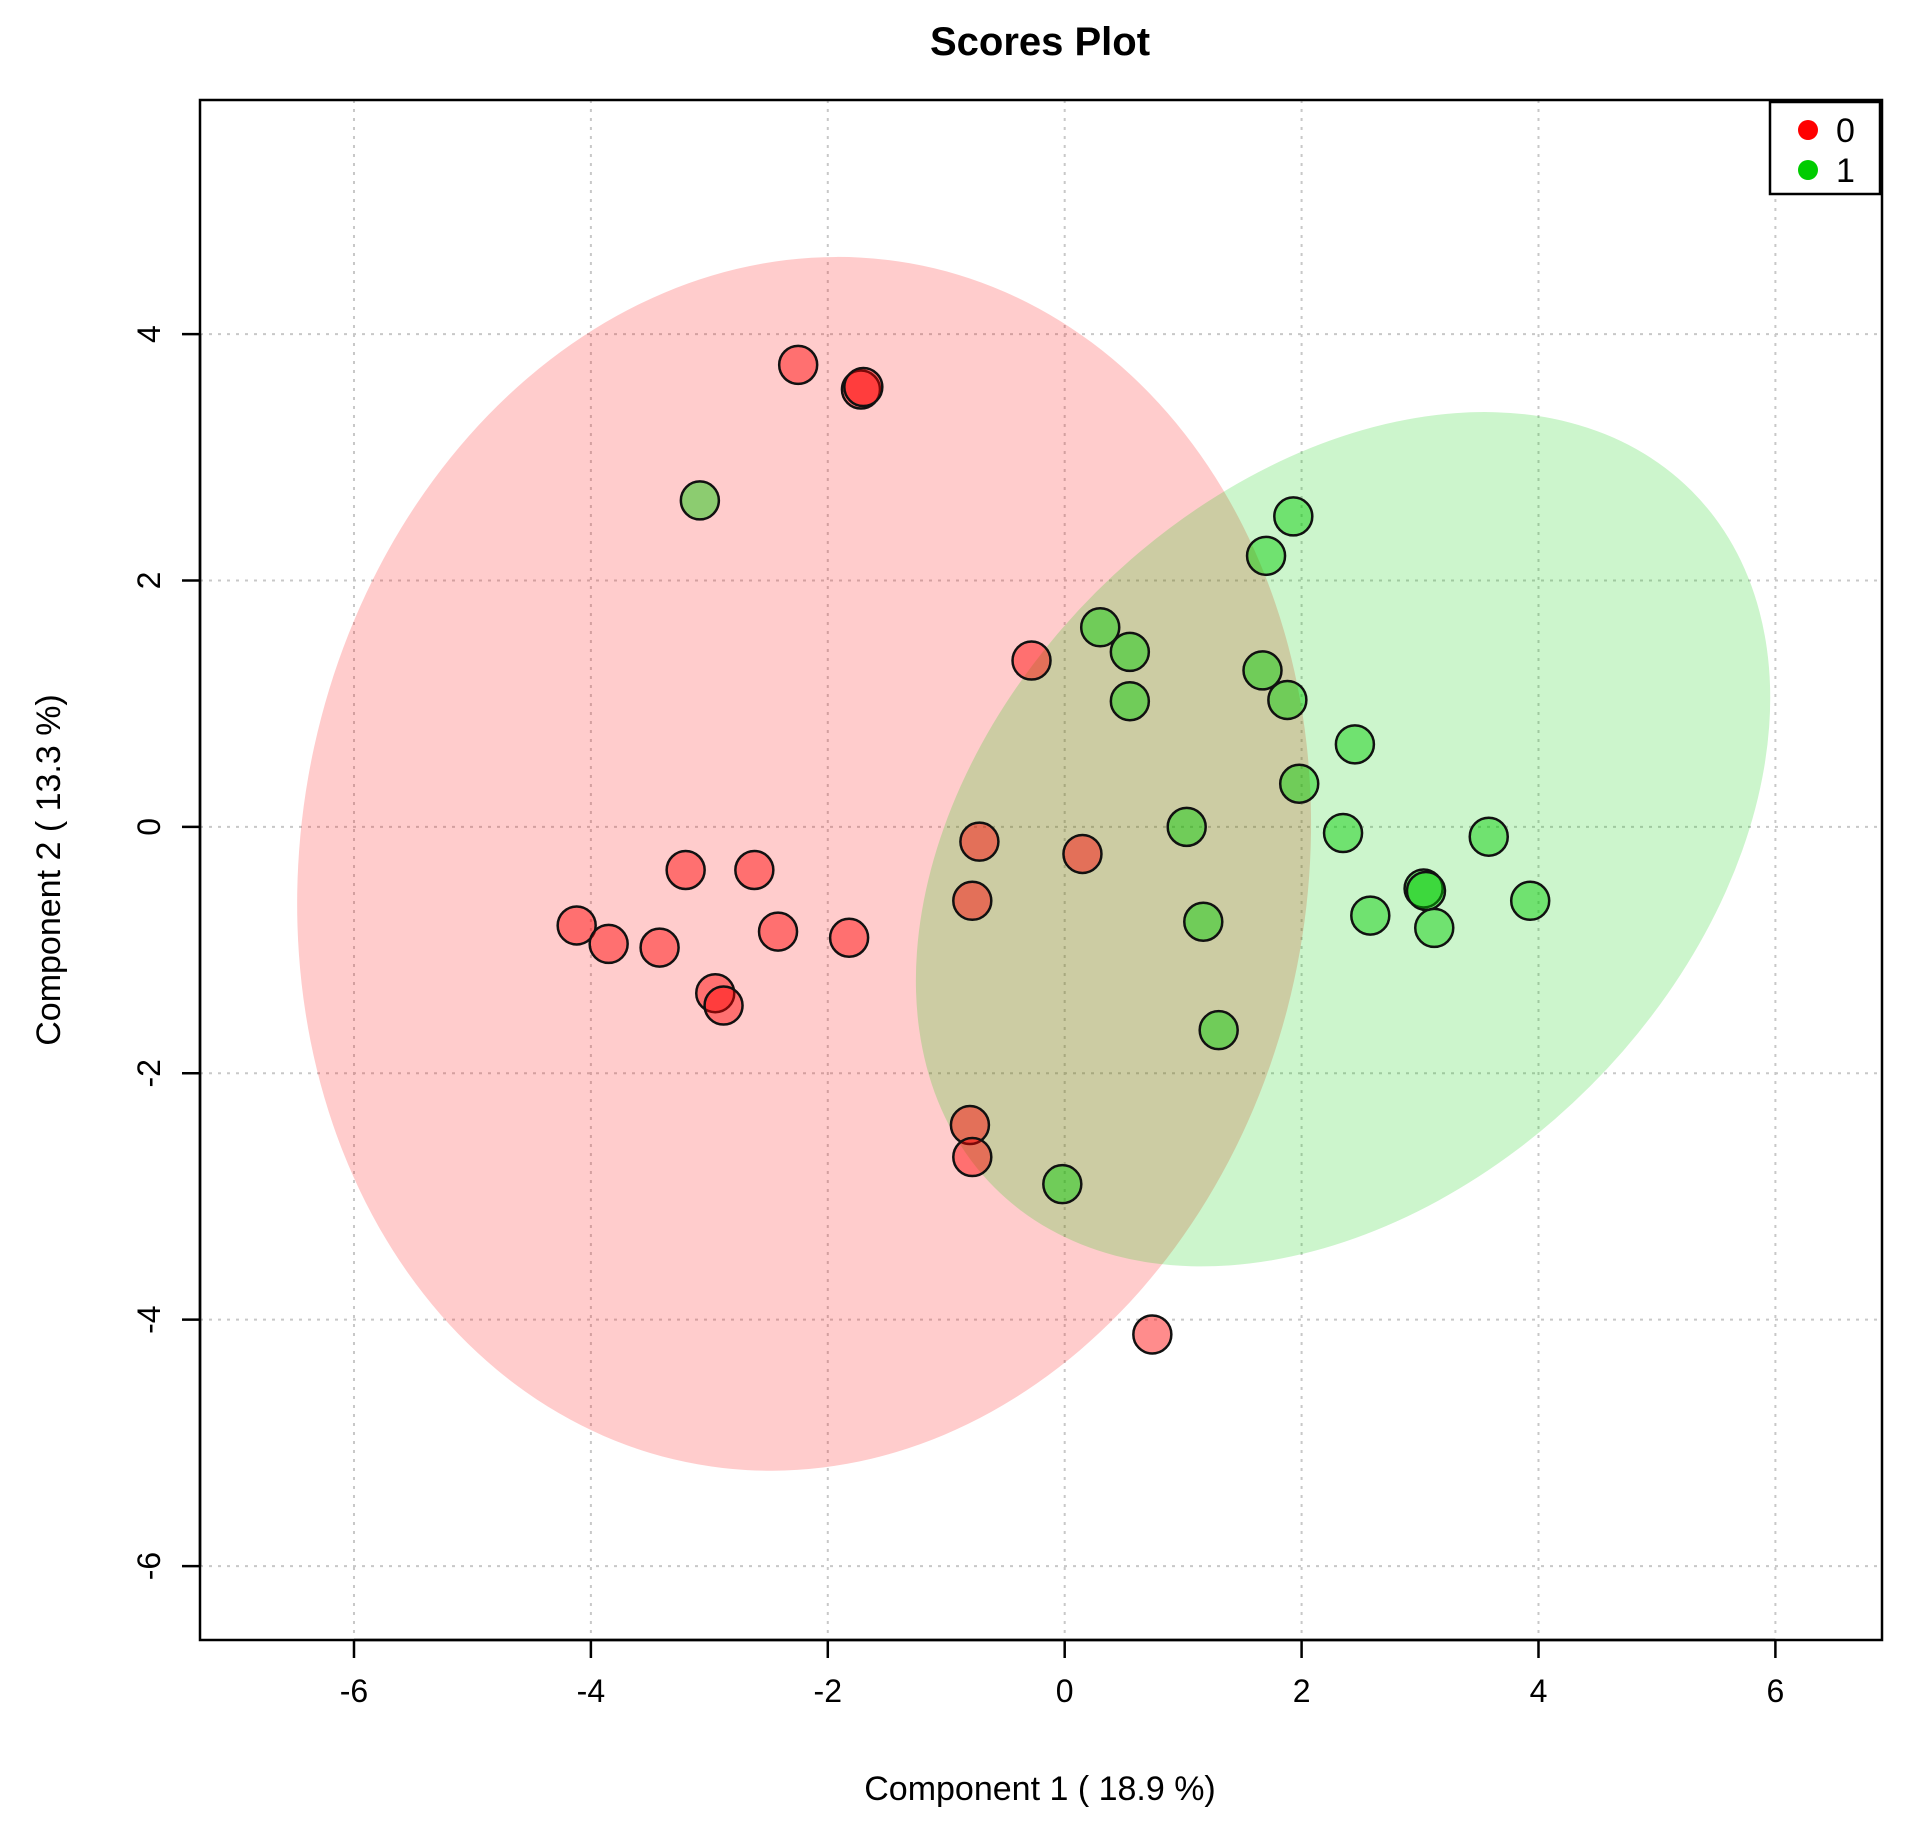 The width and height of the screenshot is (1913, 1824). What do you see at coordinates (354, 1691) in the screenshot?
I see `x-tick-label: -6` at bounding box center [354, 1691].